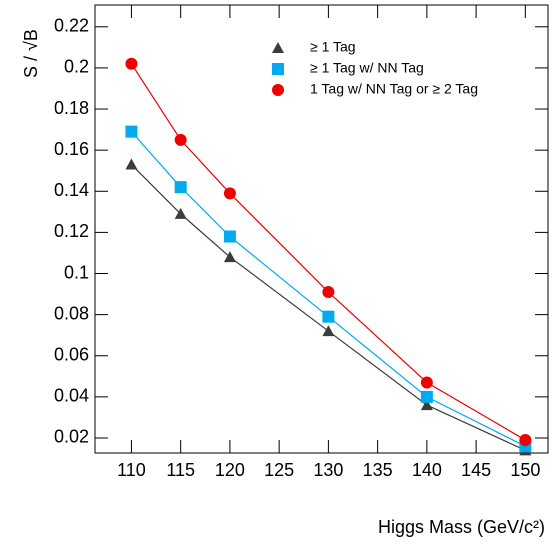 This screenshot has width=558, height=548. I want to click on x-tick-label: 110, so click(131, 470).